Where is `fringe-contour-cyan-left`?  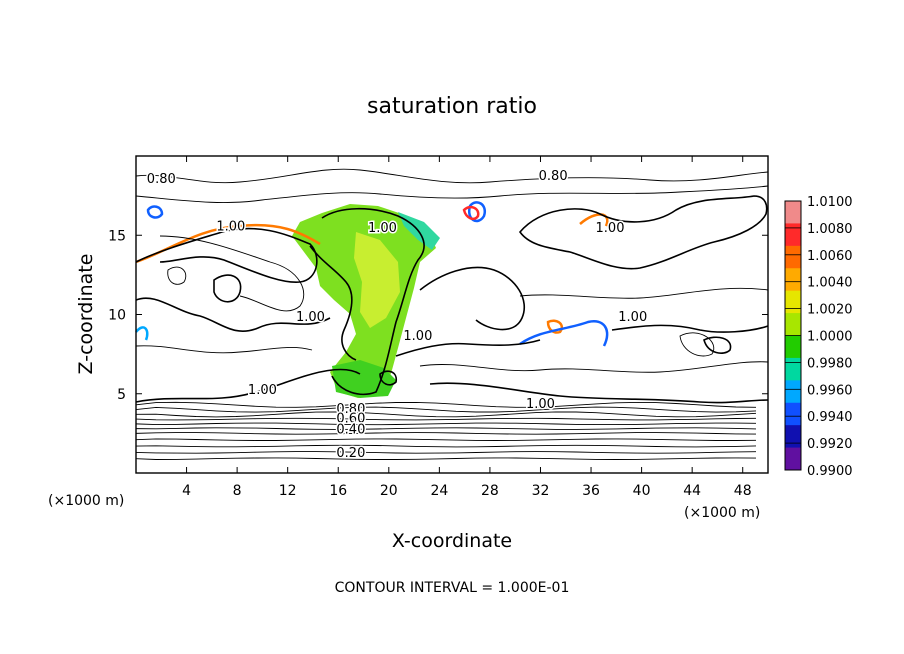 fringe-contour-cyan-left is located at coordinates (142, 333).